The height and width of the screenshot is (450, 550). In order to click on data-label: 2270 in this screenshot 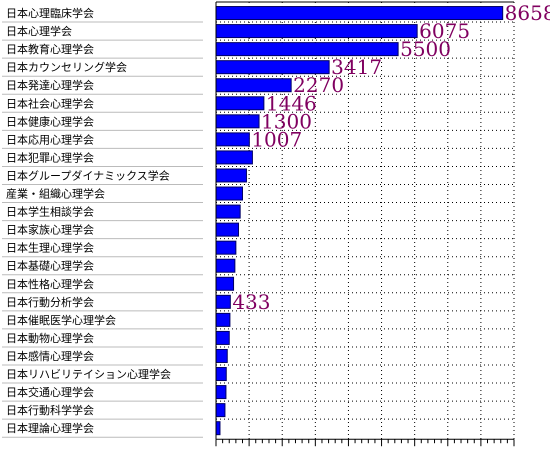, I will do `click(318, 85)`.